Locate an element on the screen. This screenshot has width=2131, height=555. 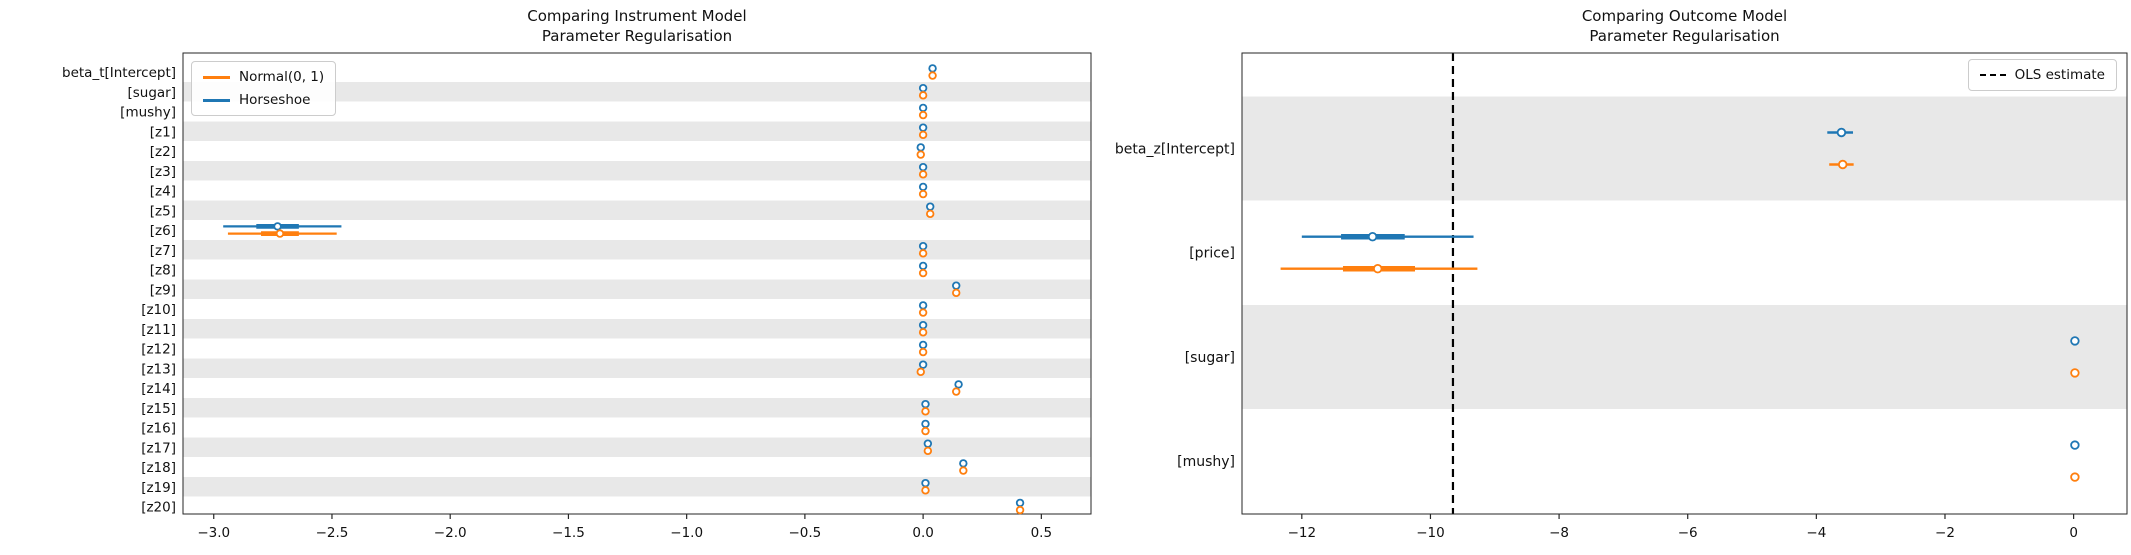
y-tick-label: [z4] is located at coordinates (163, 192).